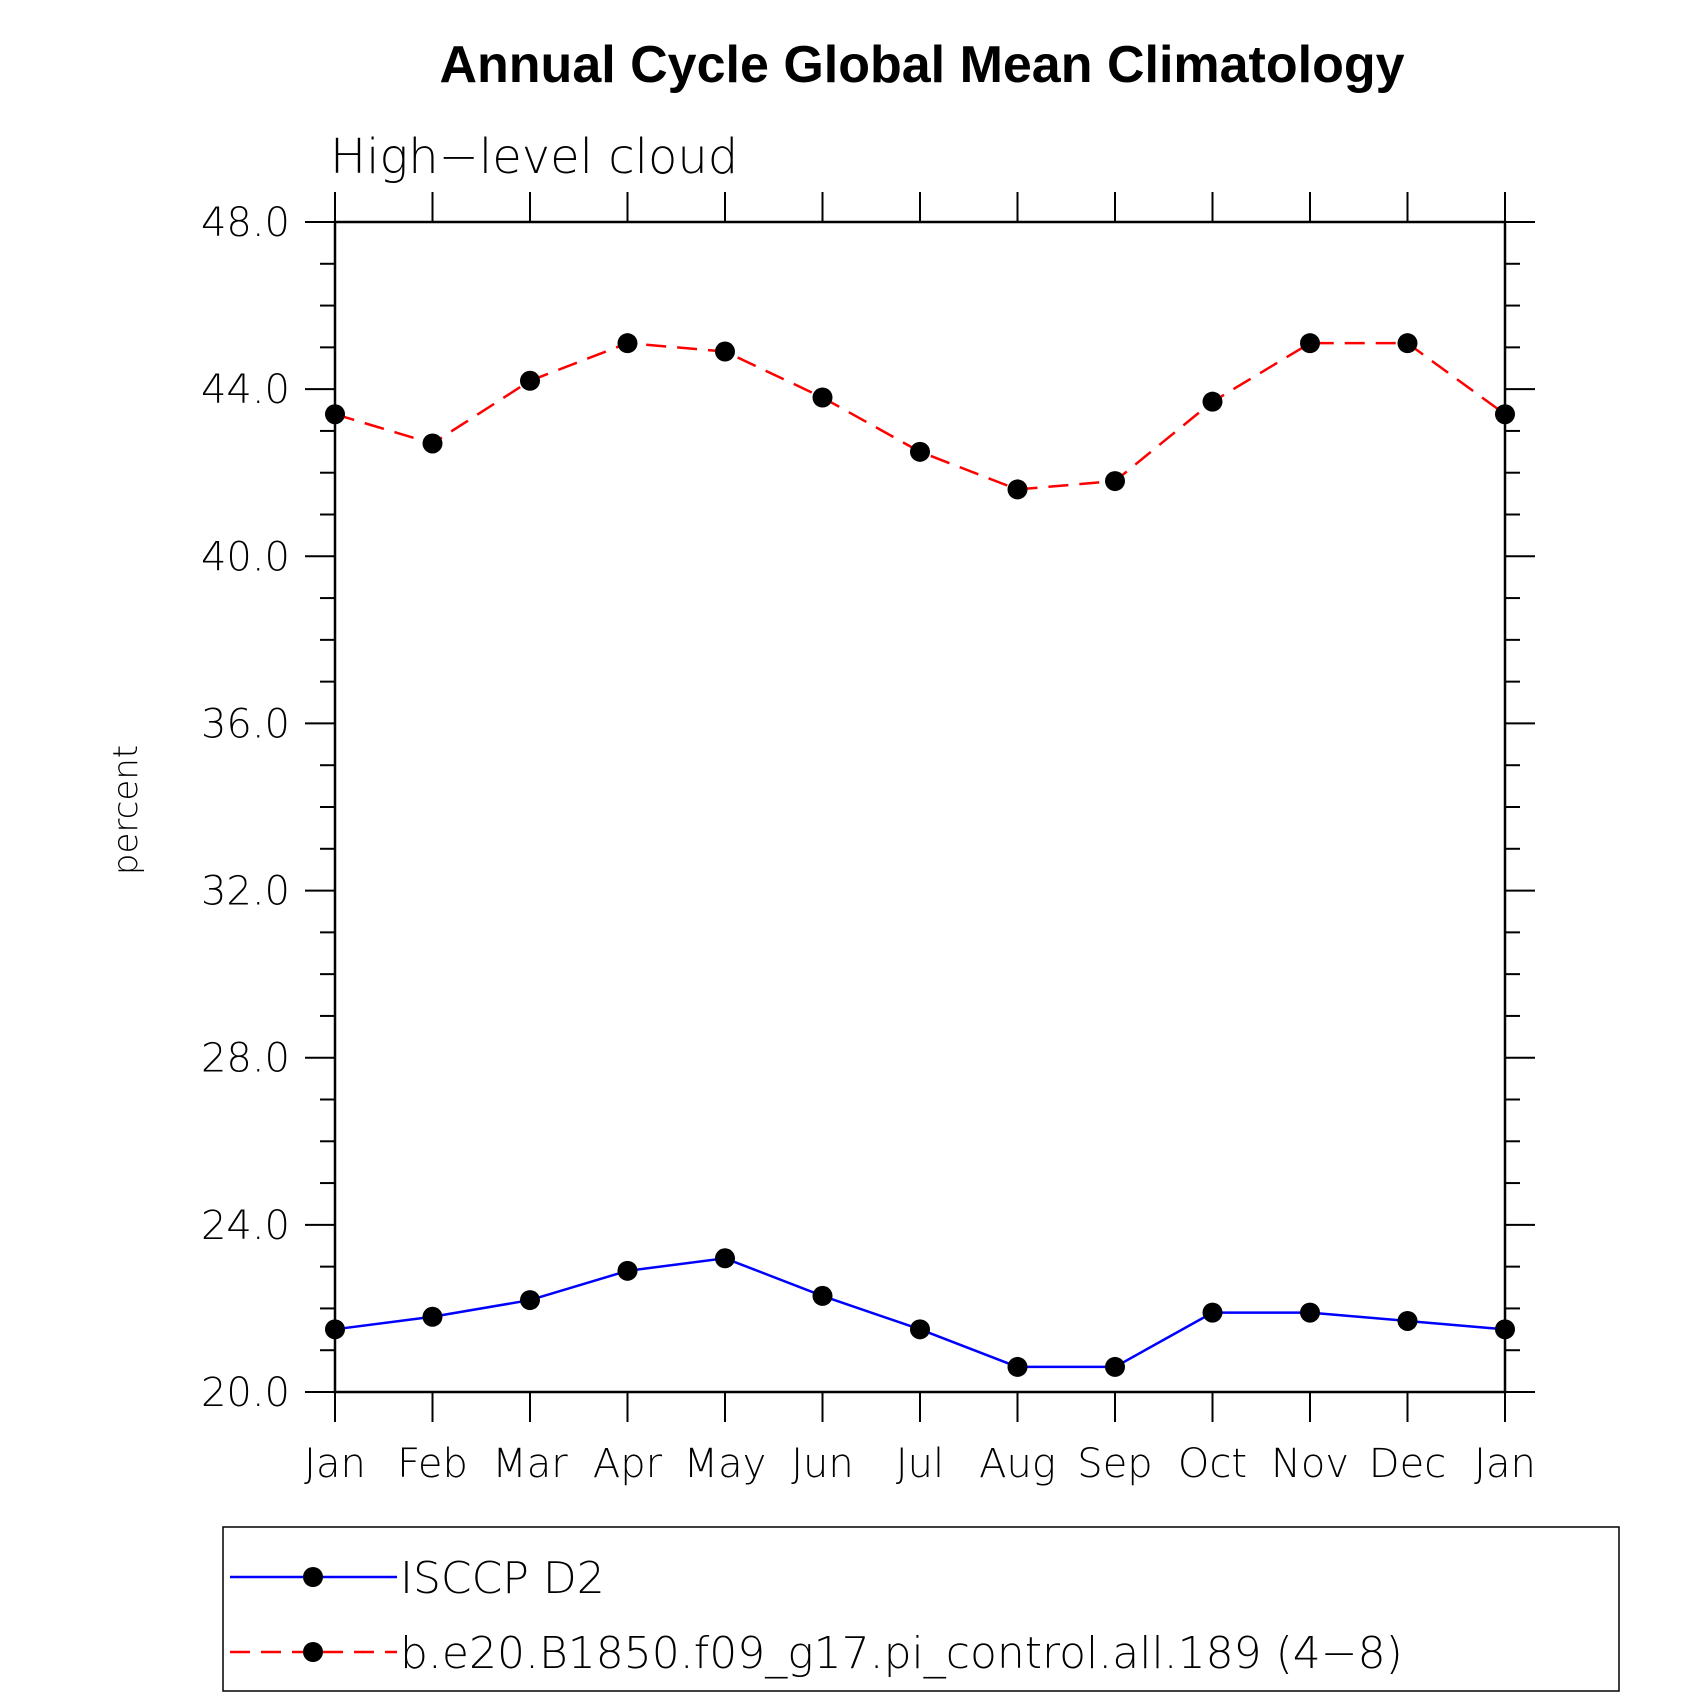 This screenshot has width=1708, height=1708. Describe the element at coordinates (1114, 1464) in the screenshot. I see `x-tick-label: Sep` at that location.